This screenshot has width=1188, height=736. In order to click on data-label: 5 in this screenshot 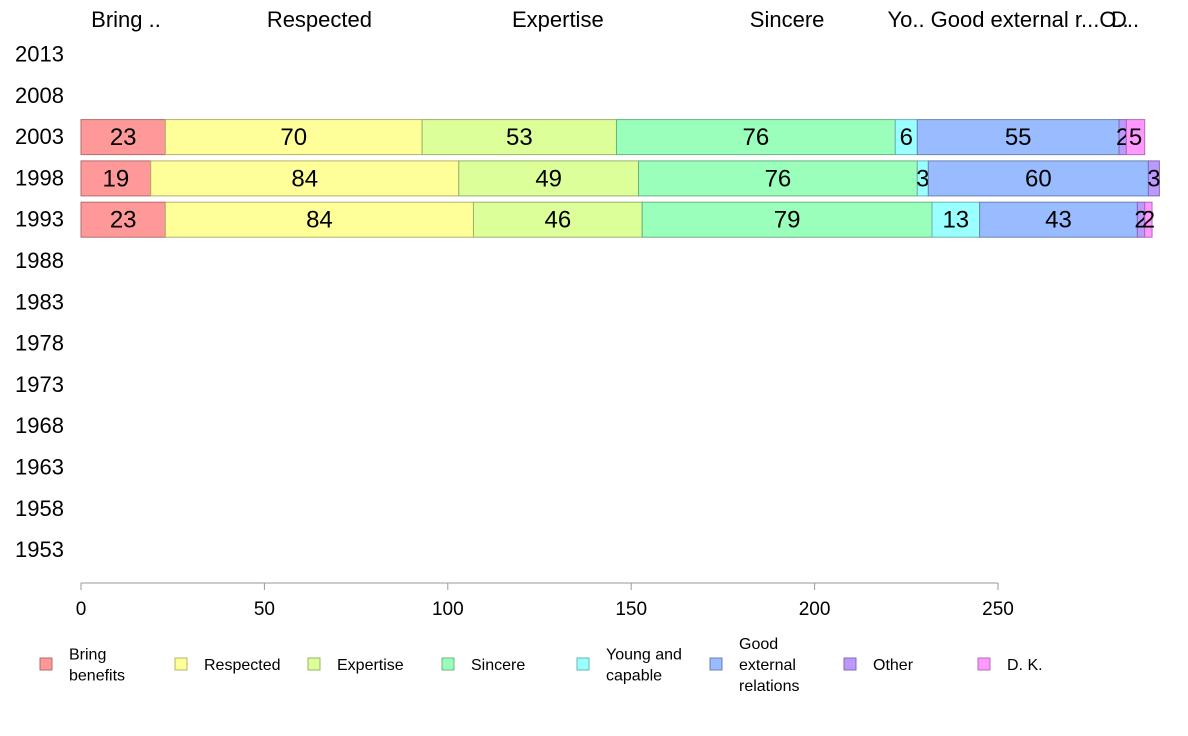, I will do `click(1135, 137)`.